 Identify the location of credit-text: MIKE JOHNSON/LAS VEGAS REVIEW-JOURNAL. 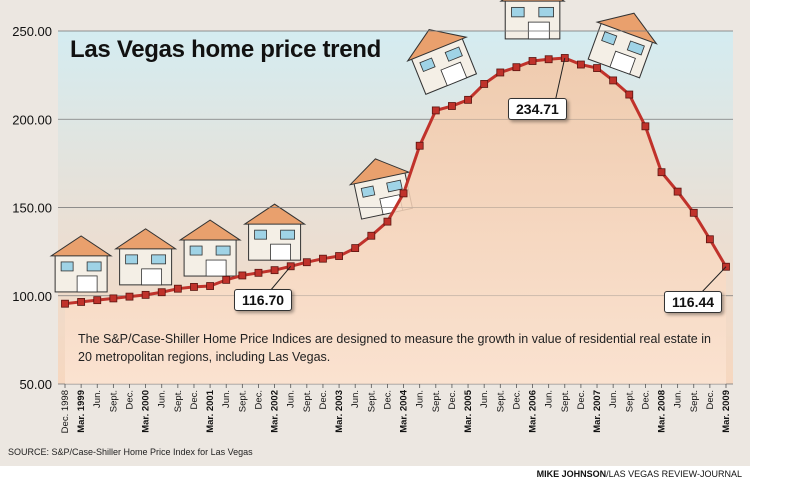
(639, 474).